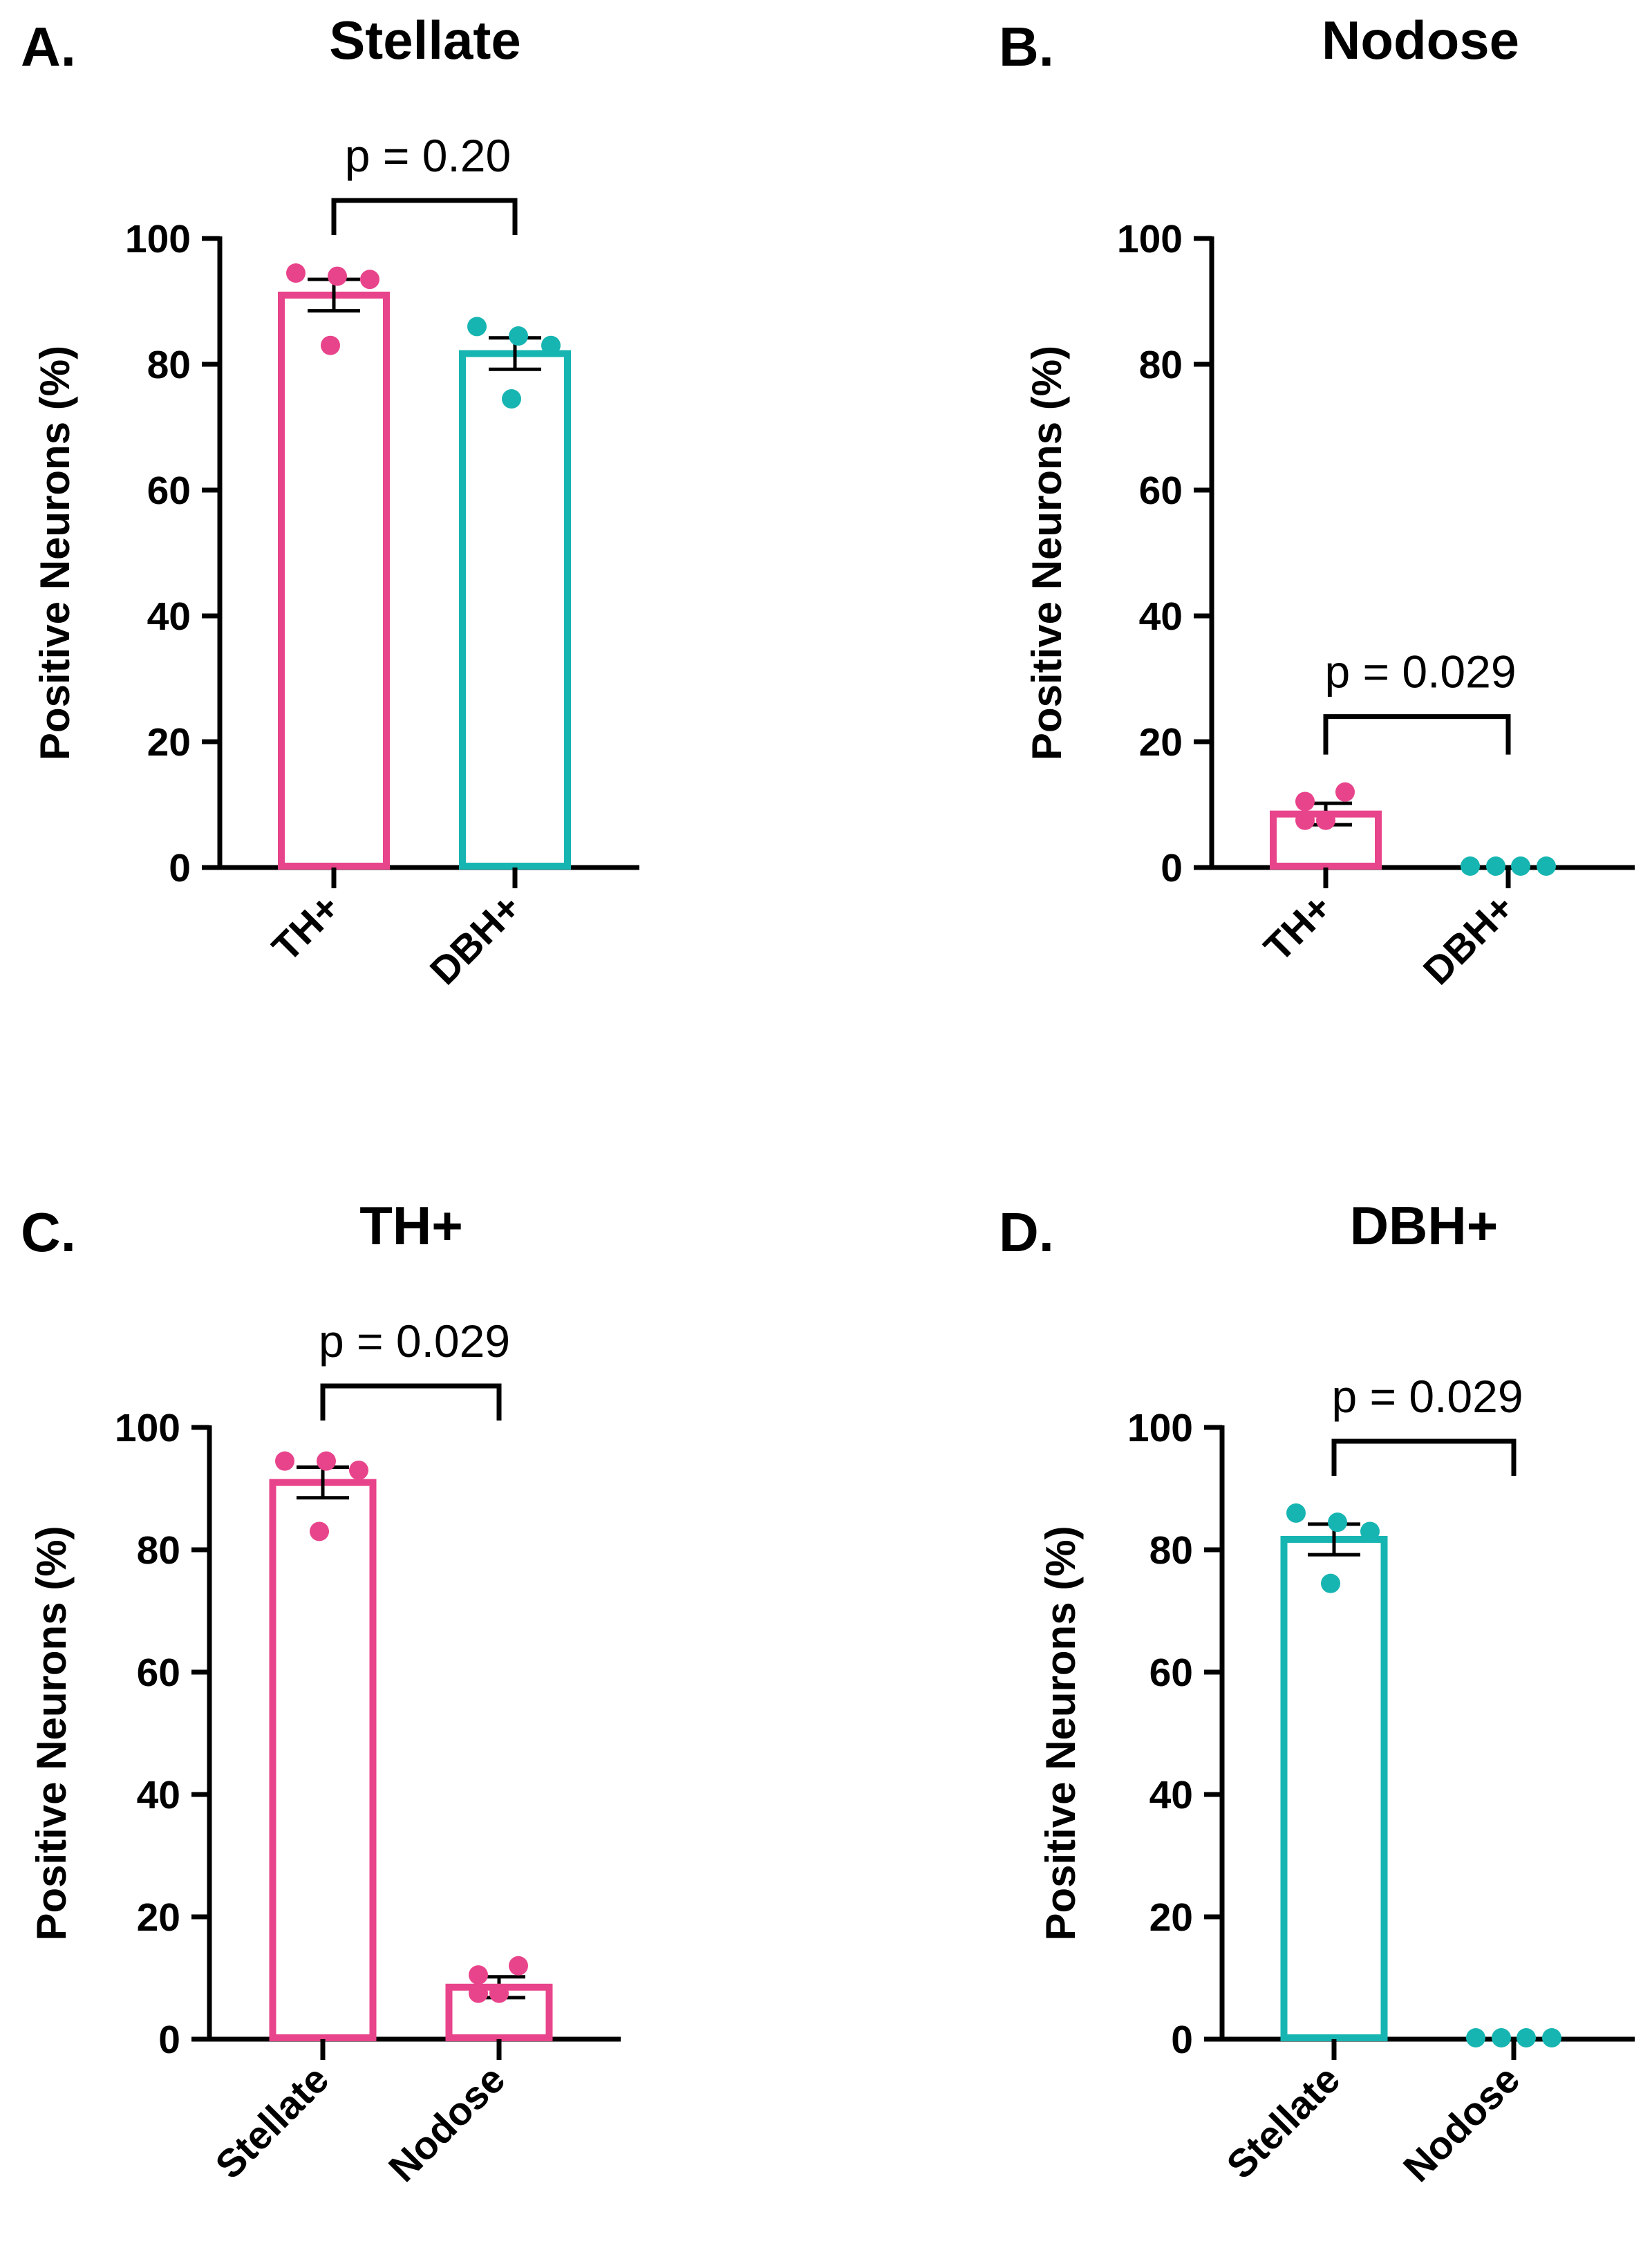  What do you see at coordinates (411, 1225) in the screenshot?
I see `chart-title: TH+` at bounding box center [411, 1225].